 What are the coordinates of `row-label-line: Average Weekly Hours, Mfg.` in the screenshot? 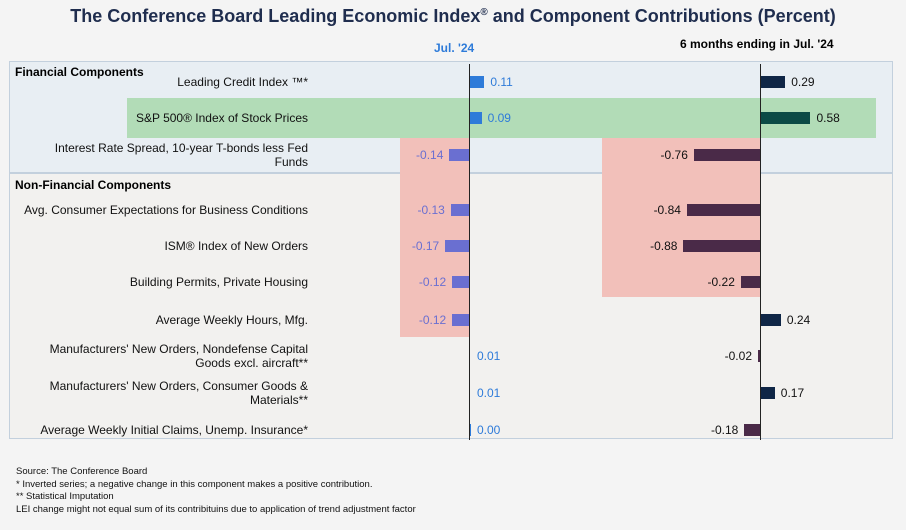 It's located at (231, 320).